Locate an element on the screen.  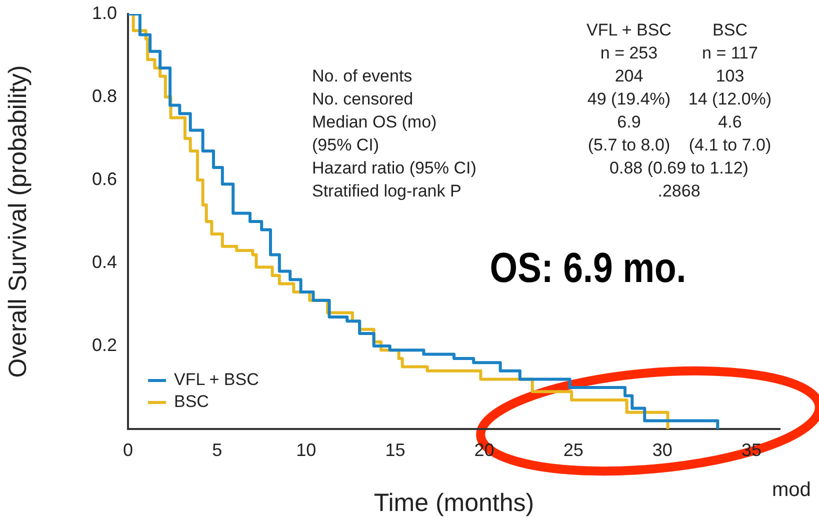
x-tick-label: 25 is located at coordinates (573, 450).